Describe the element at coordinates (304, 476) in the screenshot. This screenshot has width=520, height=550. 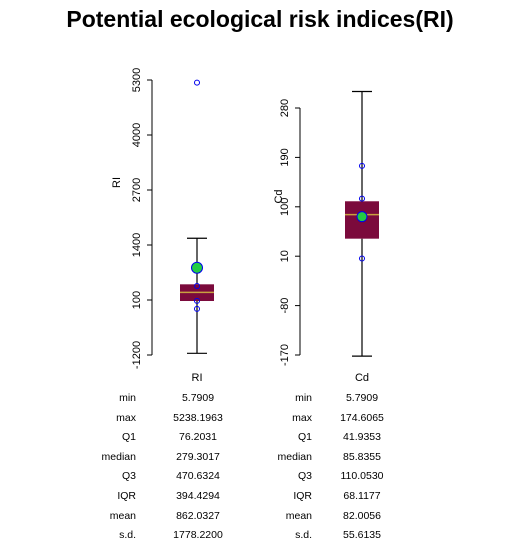
I see `cd-stat-label: Q3` at that location.